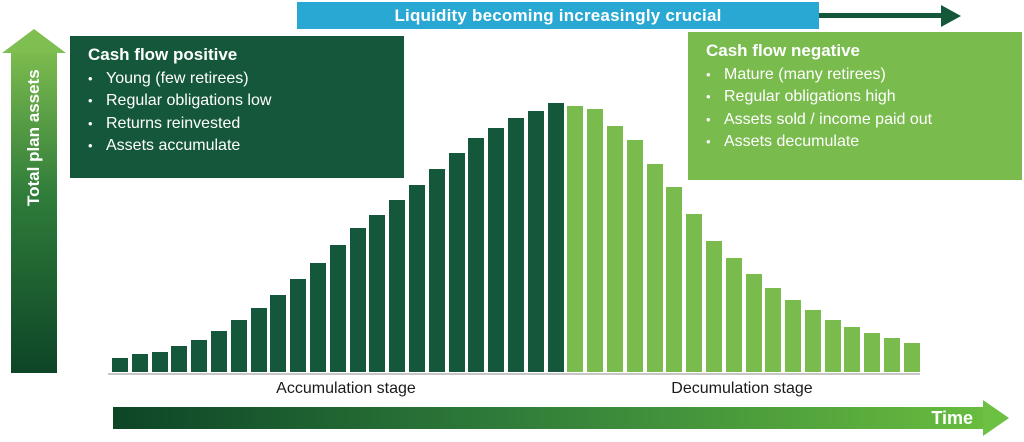  I want to click on bullet-item: • Regular obligations low, so click(246, 101).